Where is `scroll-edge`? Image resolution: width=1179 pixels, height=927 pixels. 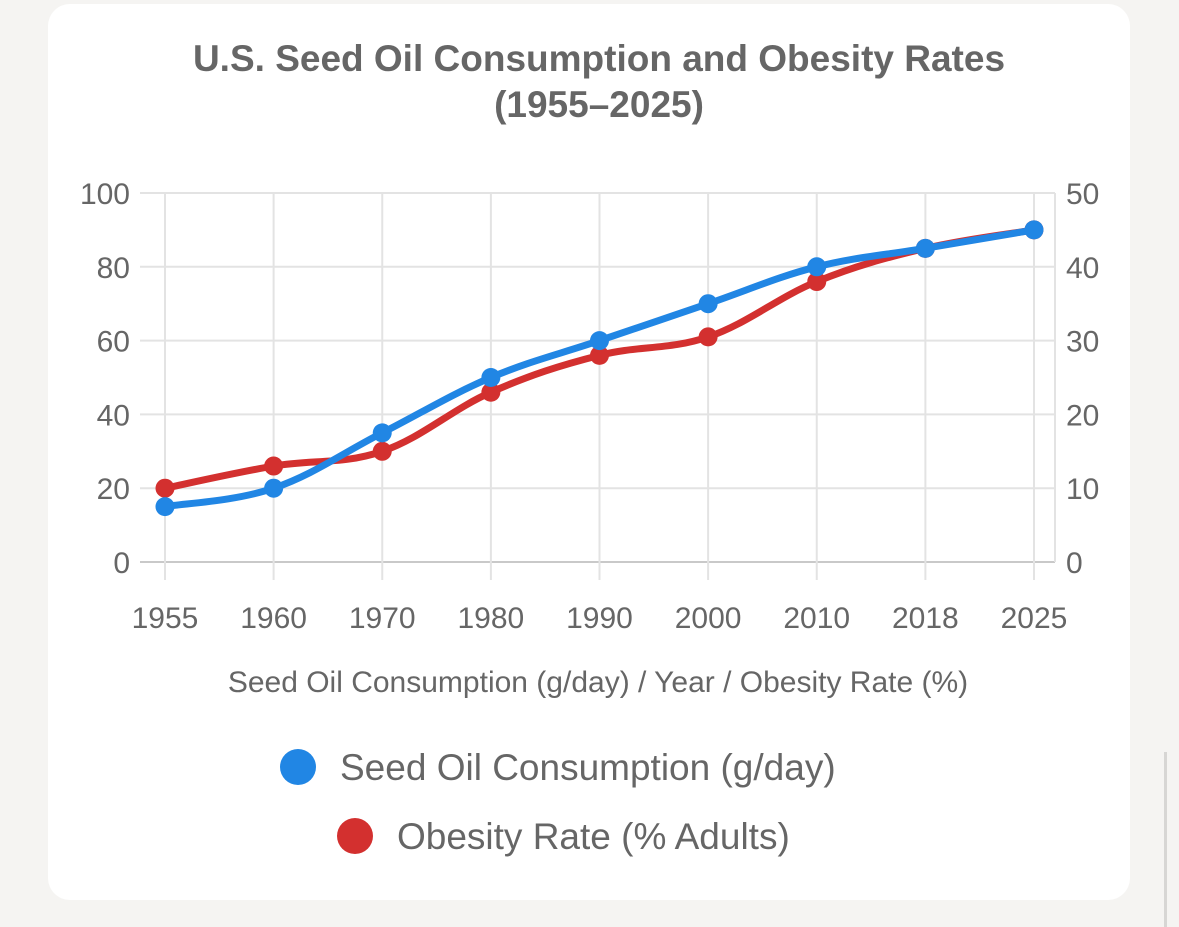 scroll-edge is located at coordinates (1165, 839).